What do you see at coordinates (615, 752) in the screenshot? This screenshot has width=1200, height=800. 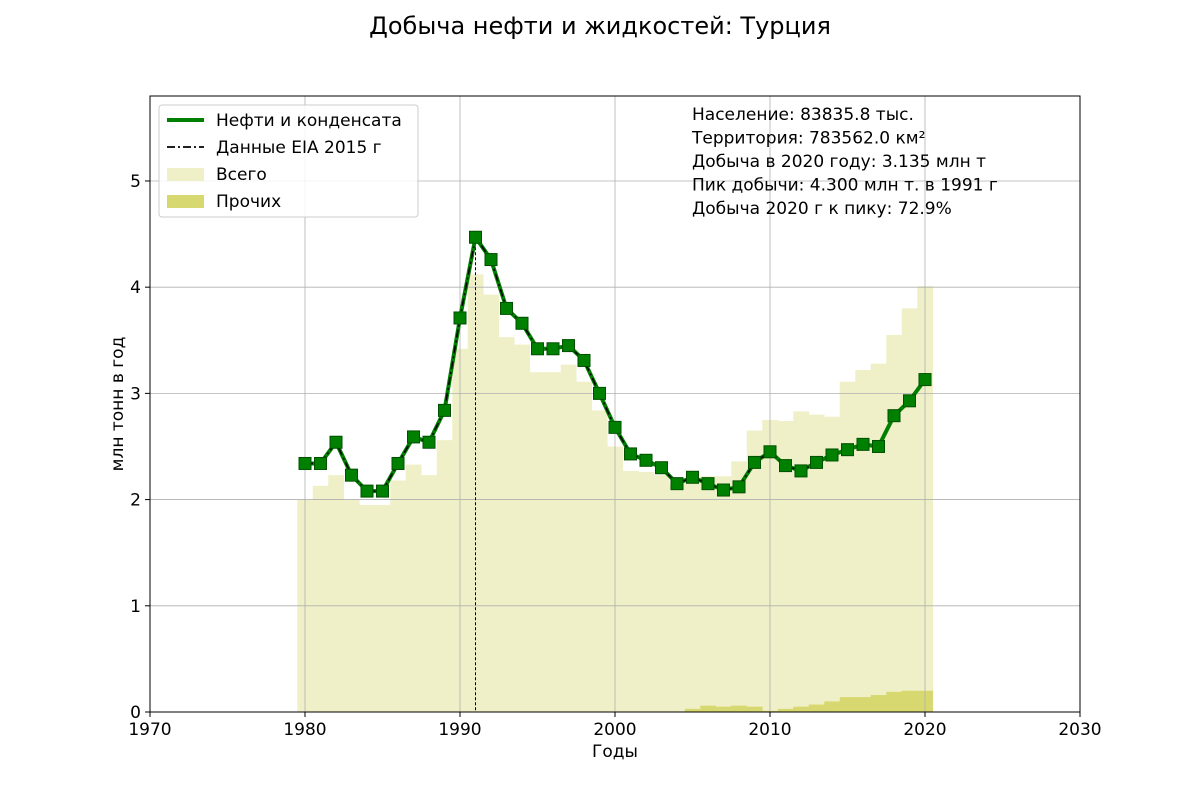 I see `x-axis-label: Годы` at bounding box center [615, 752].